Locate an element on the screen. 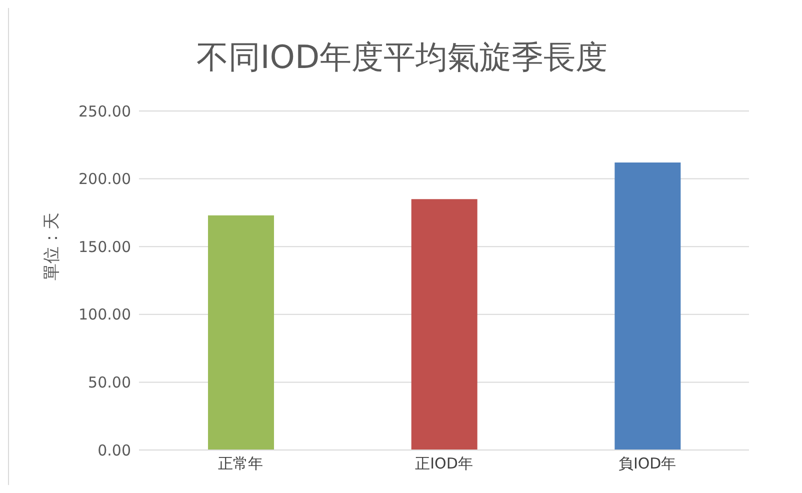  y-tick-label: 150.00 is located at coordinates (104, 247).